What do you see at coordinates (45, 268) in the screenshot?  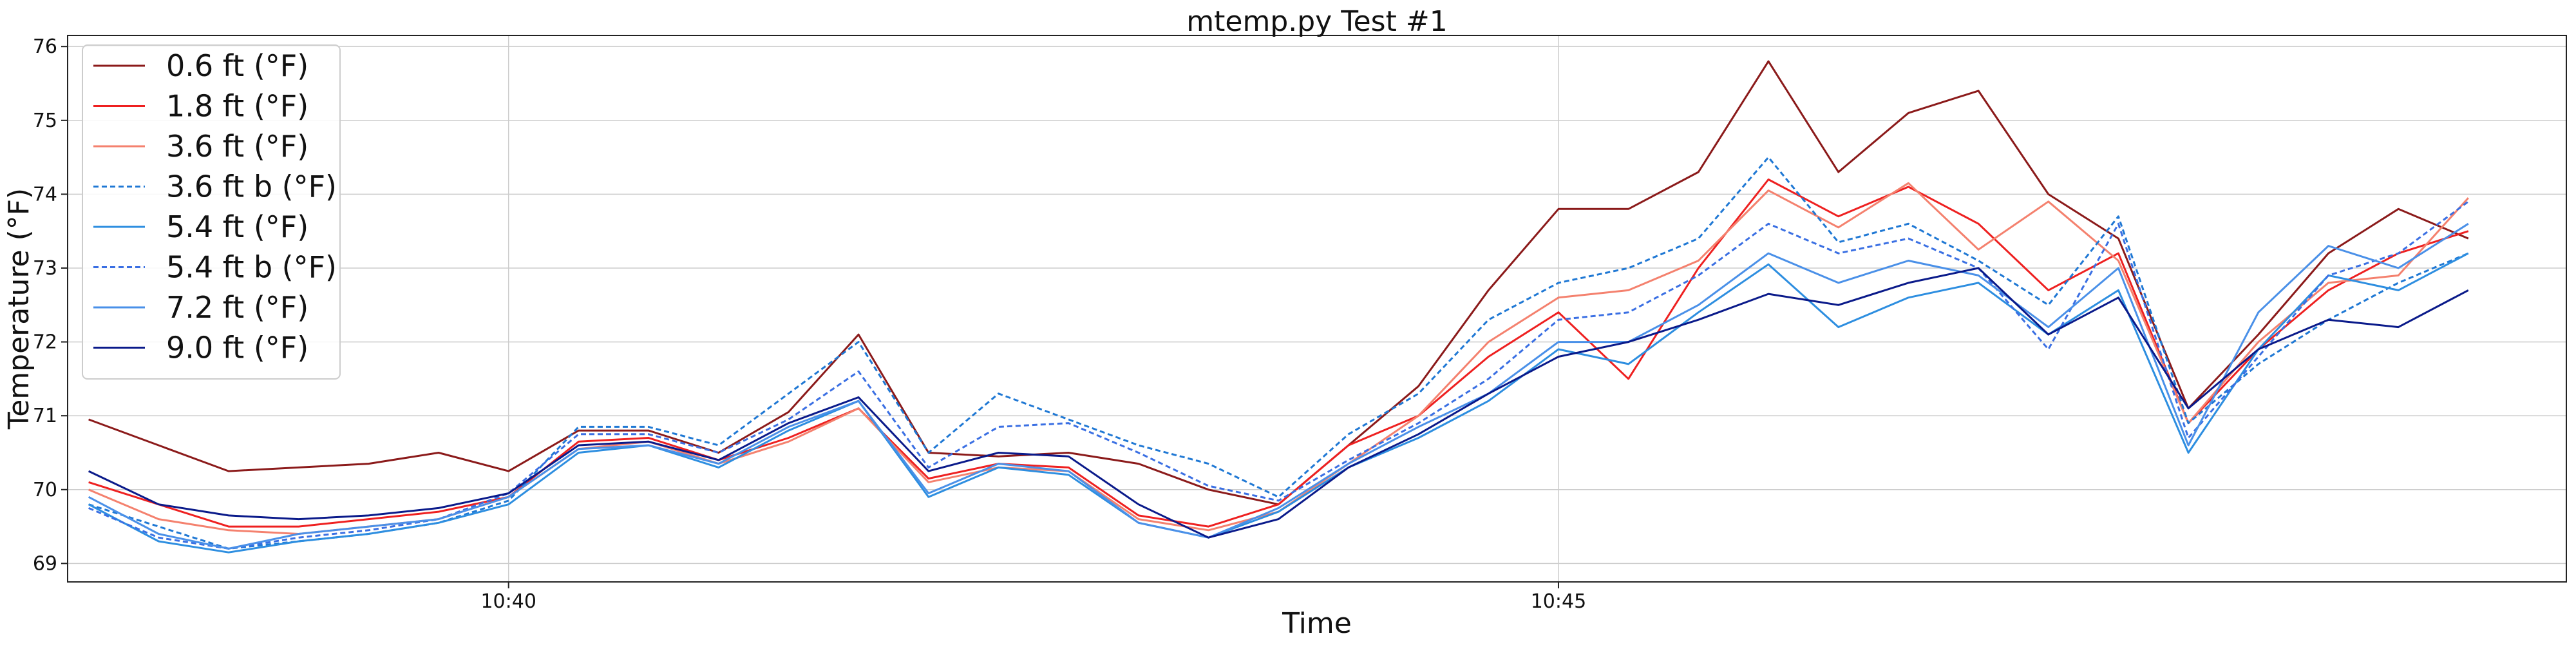 I see `y-tick-label: 73` at bounding box center [45, 268].